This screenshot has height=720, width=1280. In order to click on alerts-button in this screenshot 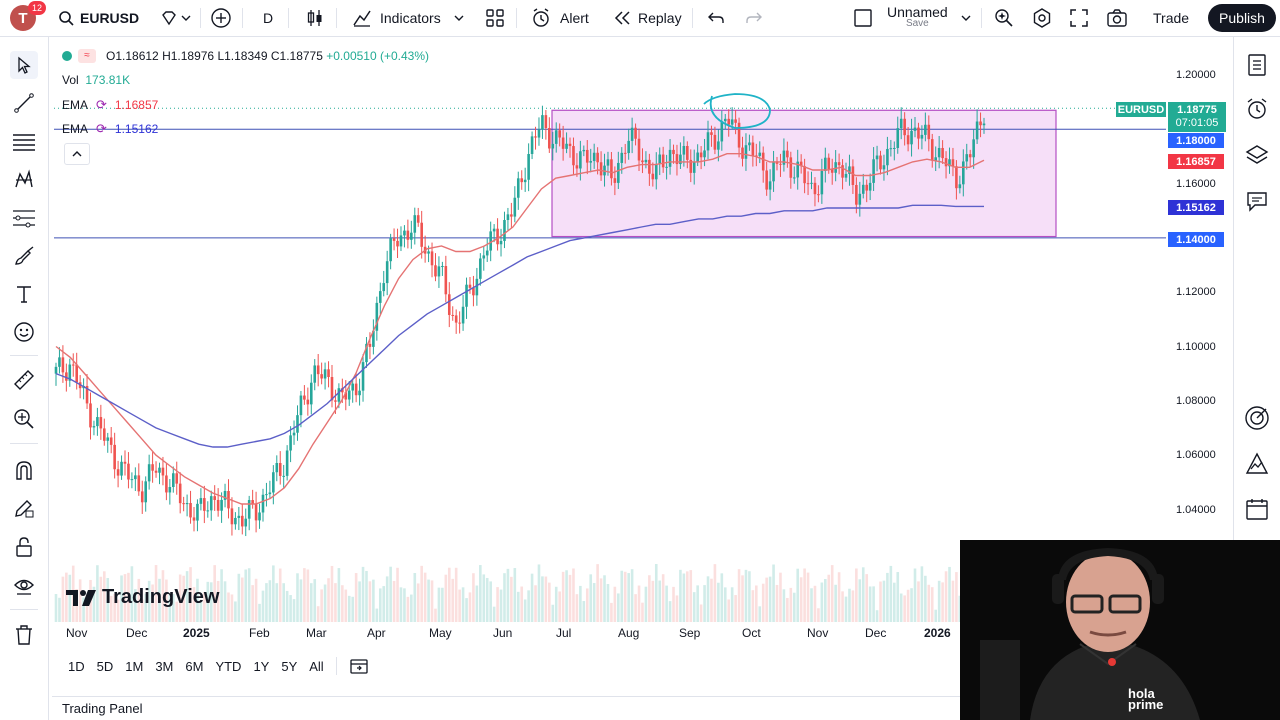, I will do `click(1257, 109)`.